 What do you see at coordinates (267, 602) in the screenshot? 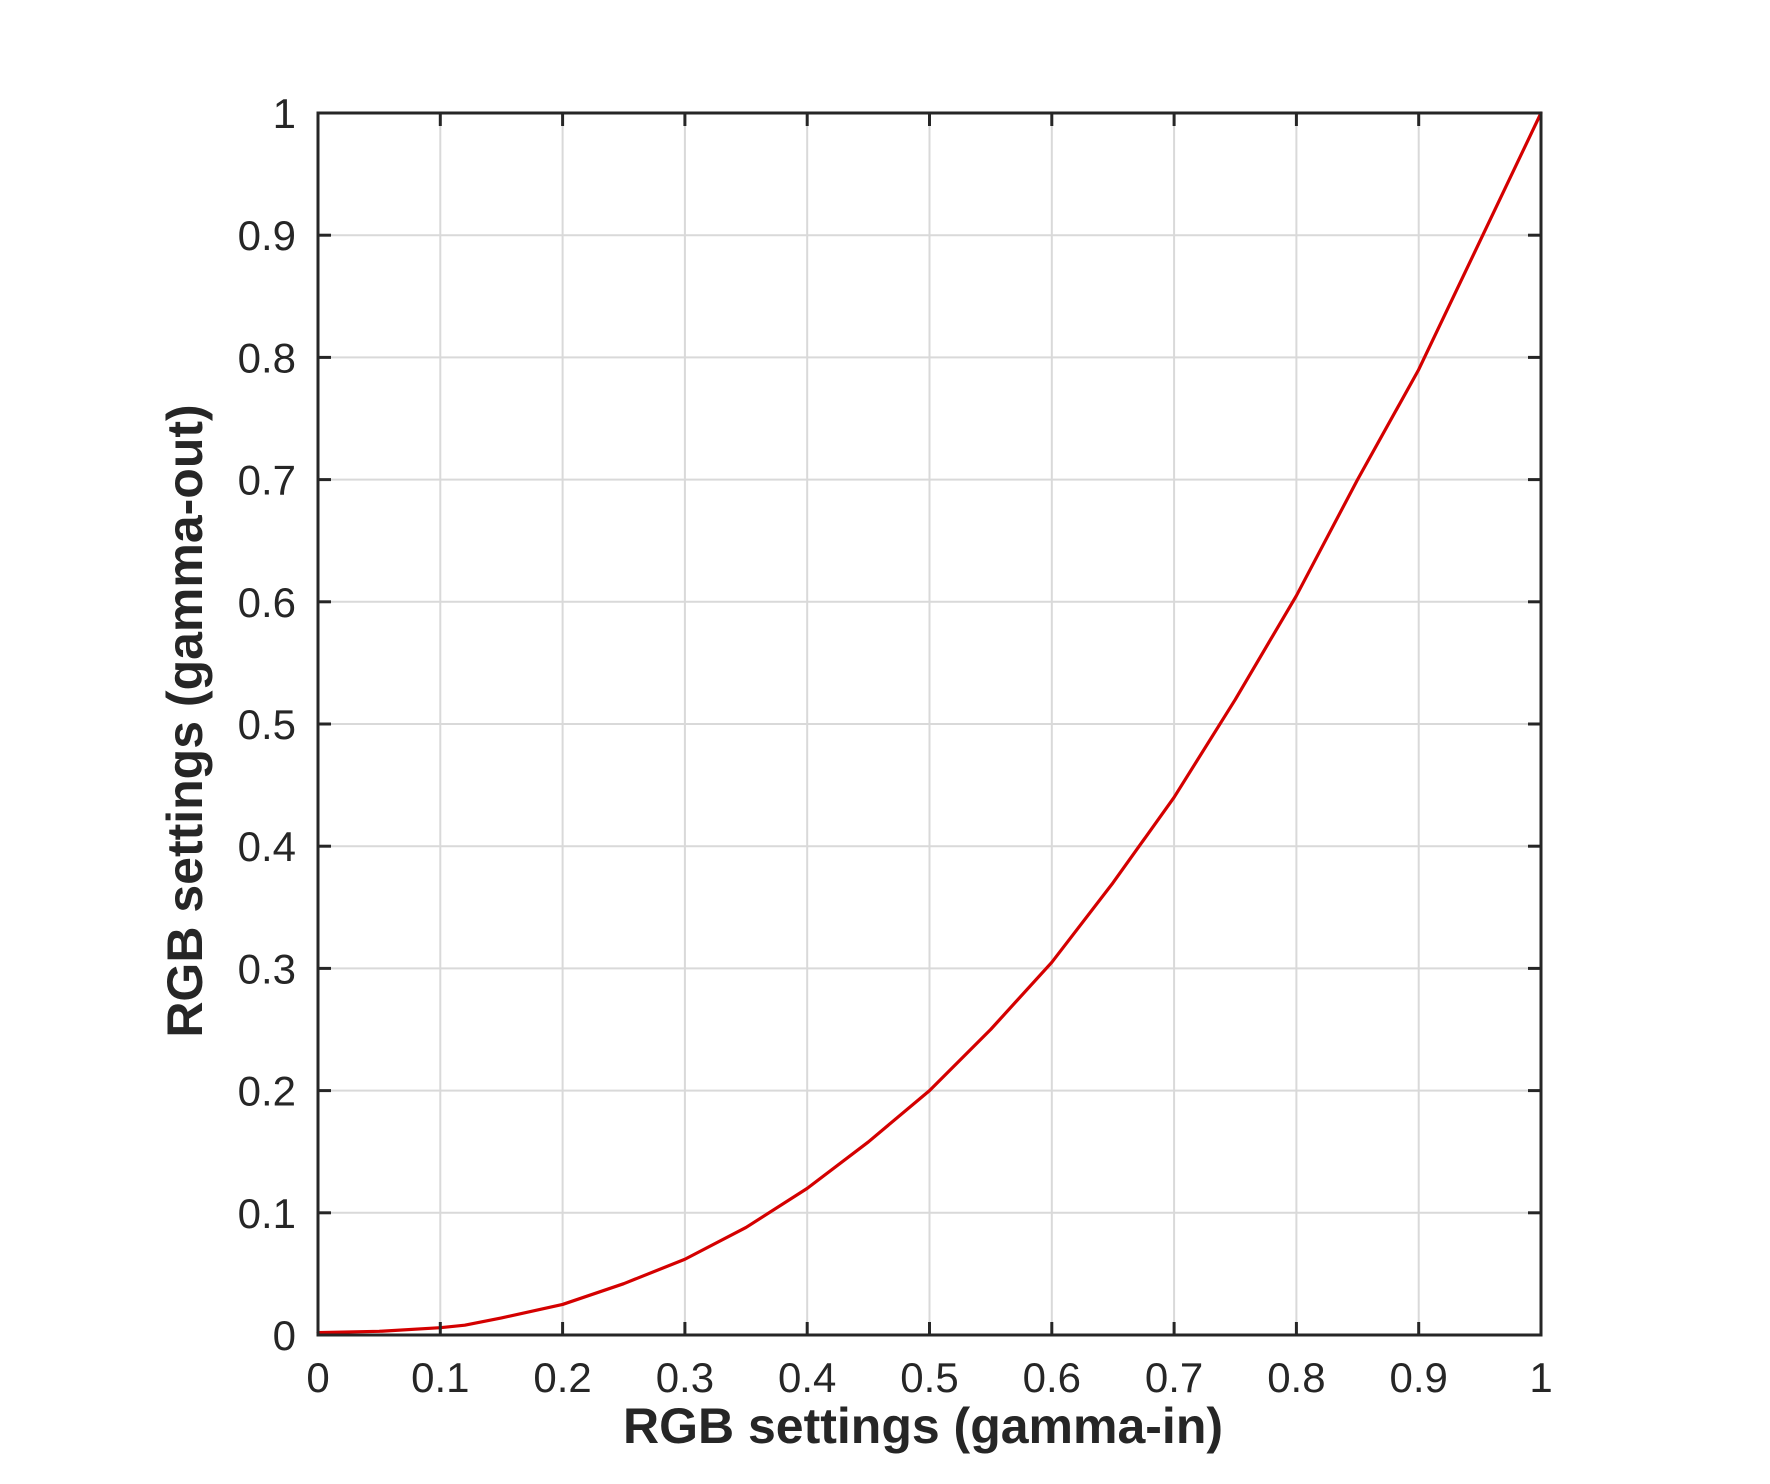
I see `y-tick-label: 0.6` at bounding box center [267, 602].